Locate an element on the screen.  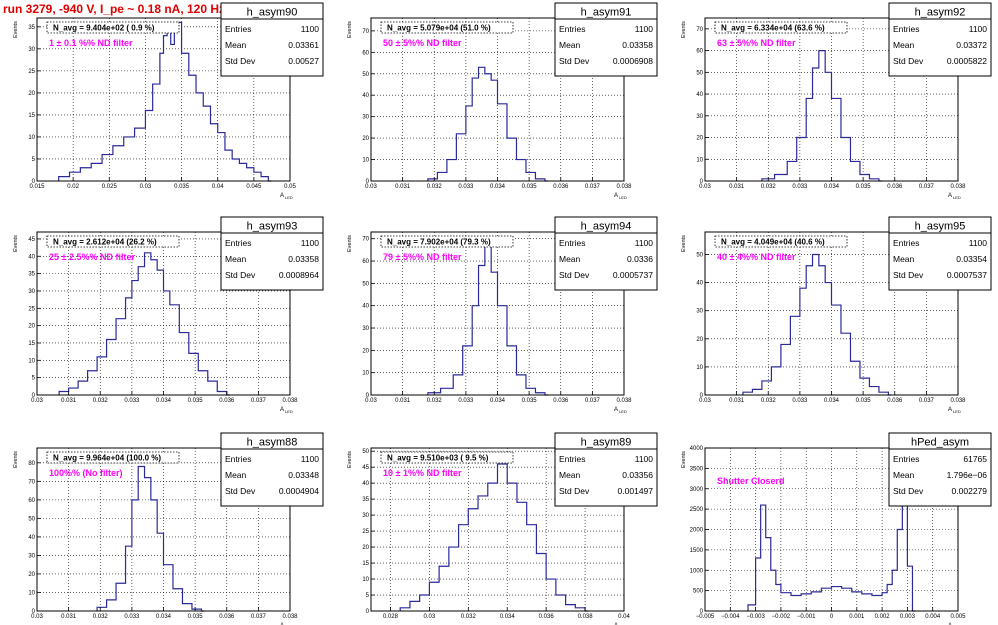
stats-entries-value: 61765 is located at coordinates (975, 459).